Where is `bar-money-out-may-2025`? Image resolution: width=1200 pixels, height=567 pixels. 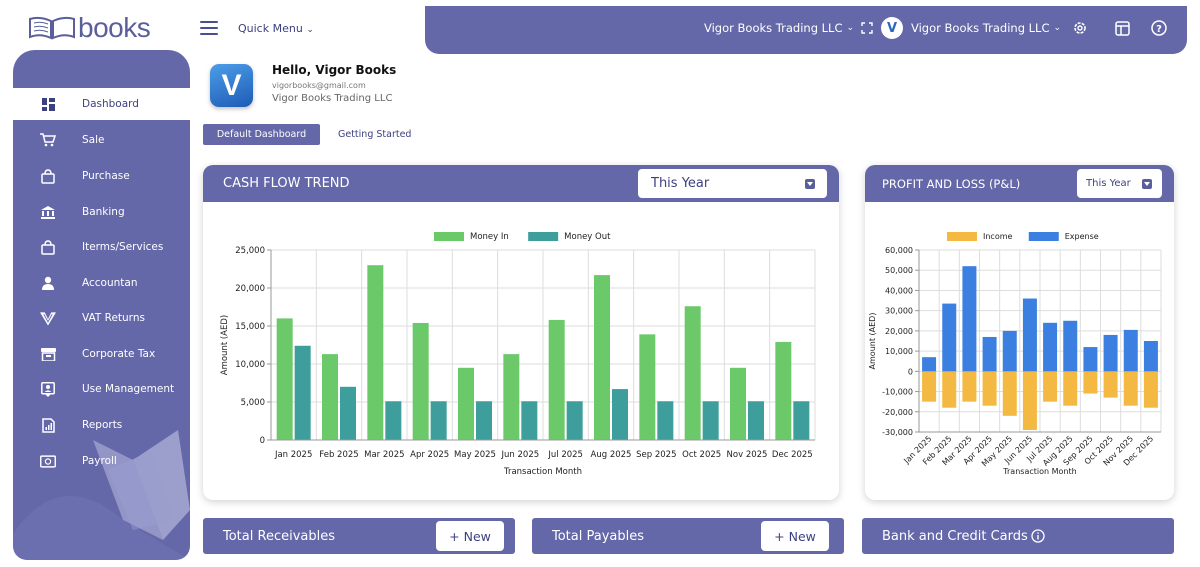
bar-money-out-may-2025 is located at coordinates (484, 420).